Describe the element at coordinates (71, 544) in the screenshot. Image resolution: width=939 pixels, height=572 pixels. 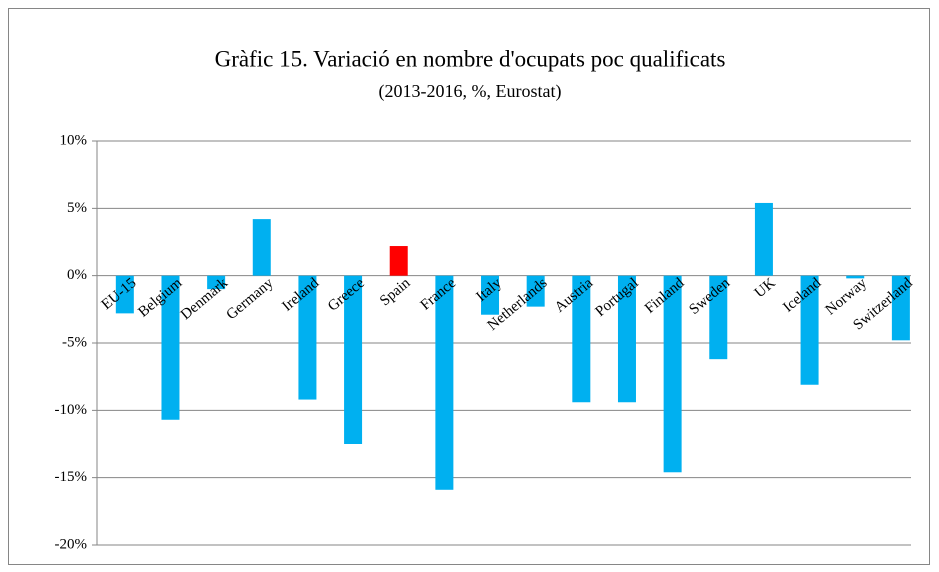
I see `y-tick-label: -20%` at that location.